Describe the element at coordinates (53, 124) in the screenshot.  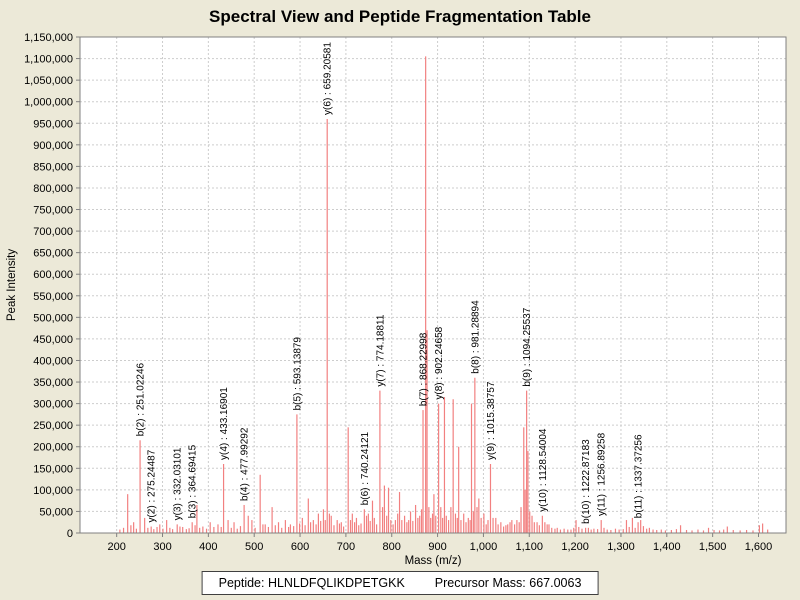
I see `y-tick-label: 950,000` at that location.